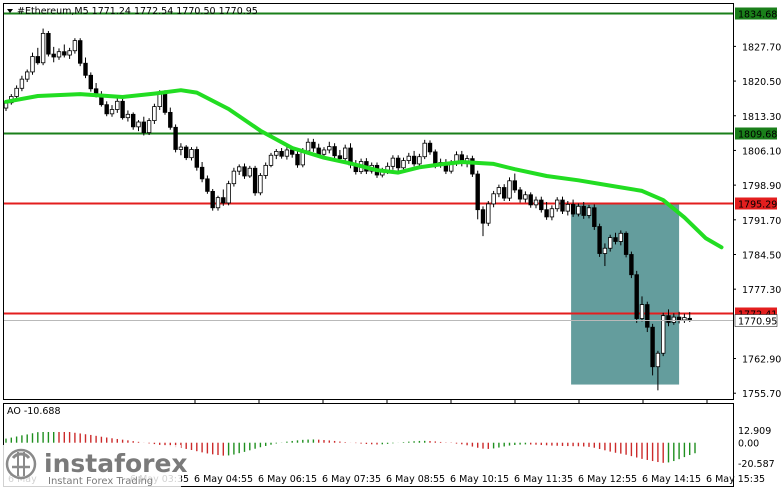  Describe the element at coordinates (757, 15) in the screenshot. I see `level-label: 1834.68` at that location.